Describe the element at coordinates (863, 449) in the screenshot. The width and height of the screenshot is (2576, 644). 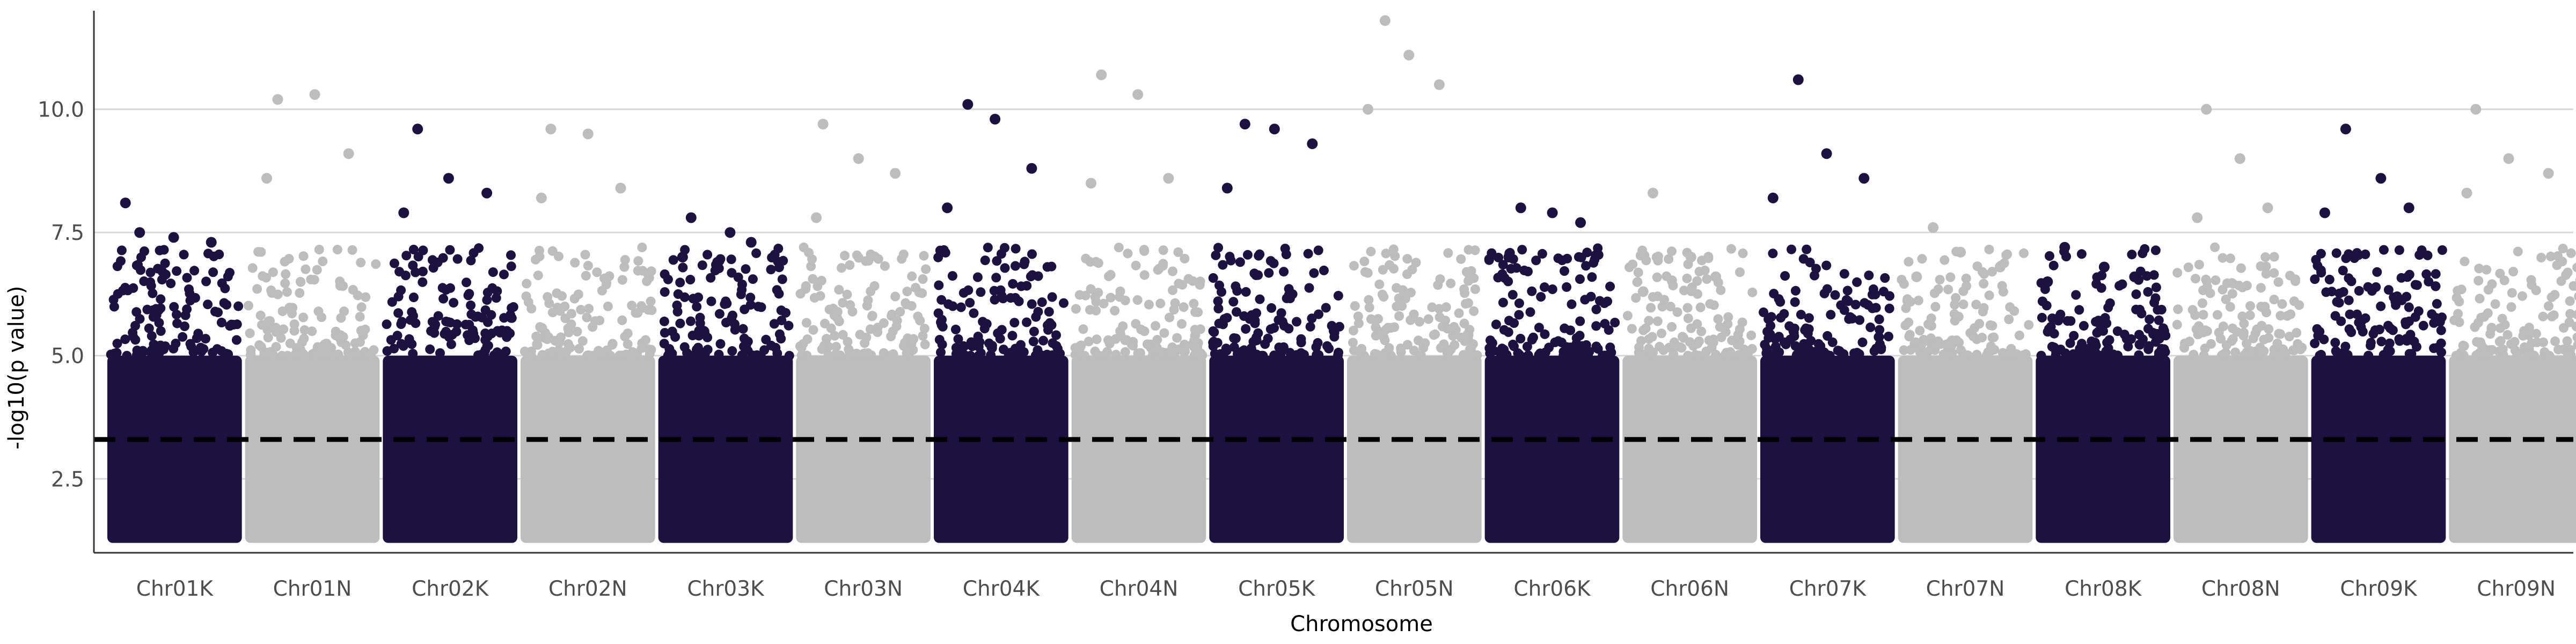
I see `chromosome-band-chr03n` at that location.